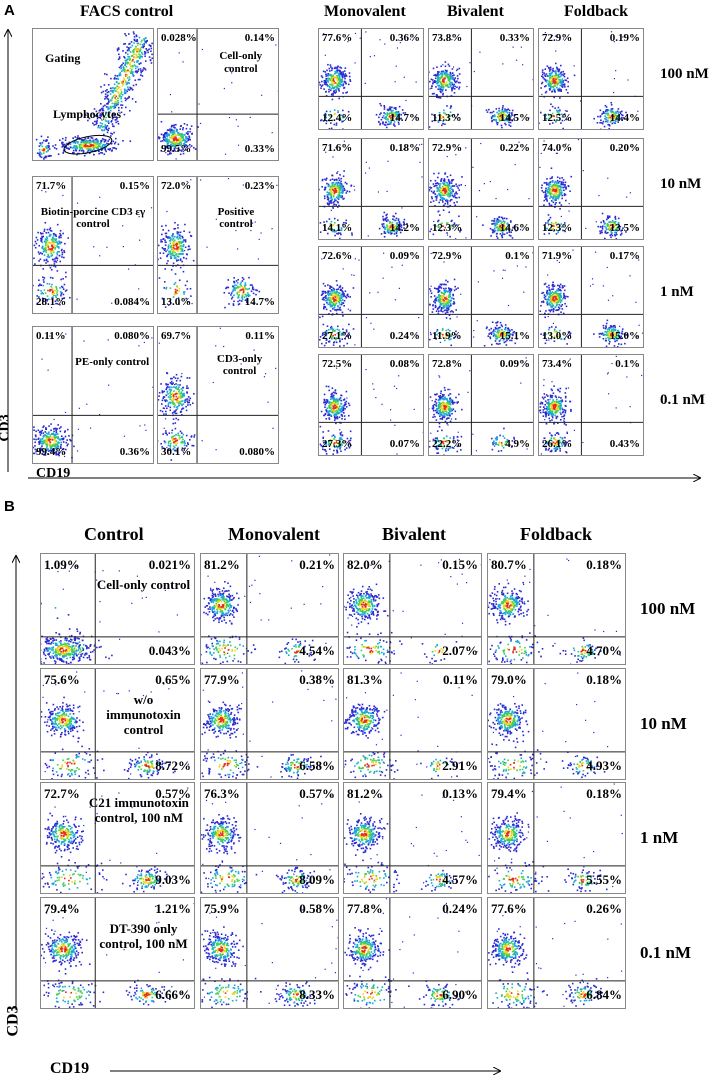  I want to click on quadrant-ll: 99.4%, so click(51, 452).